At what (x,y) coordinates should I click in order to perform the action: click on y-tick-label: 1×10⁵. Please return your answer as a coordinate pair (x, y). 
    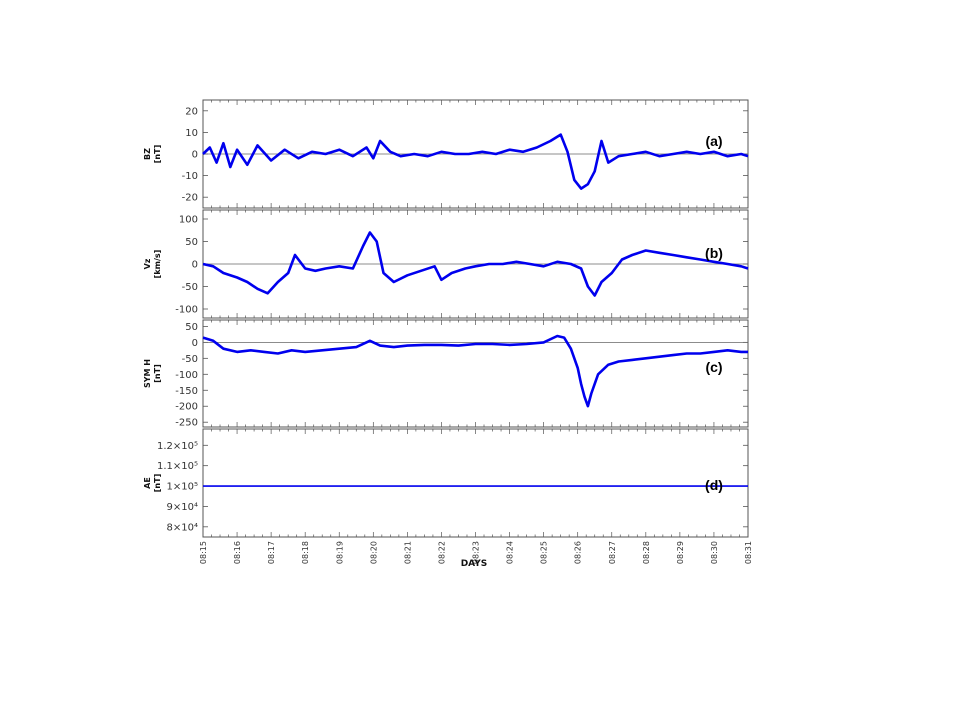
    Looking at the image, I should click on (182, 487).